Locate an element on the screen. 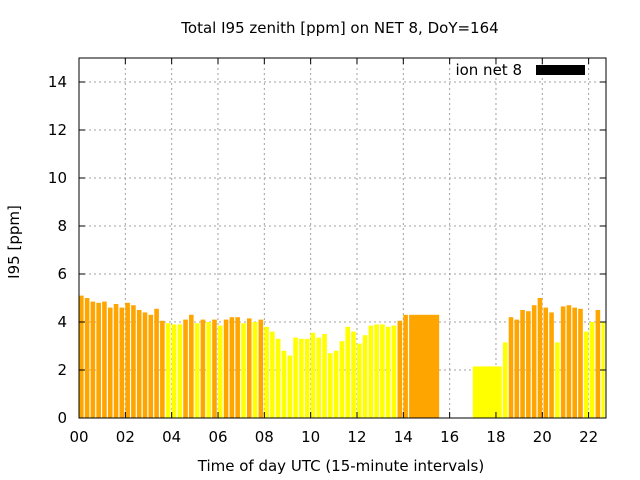  x-tick-label: 16 is located at coordinates (449, 437).